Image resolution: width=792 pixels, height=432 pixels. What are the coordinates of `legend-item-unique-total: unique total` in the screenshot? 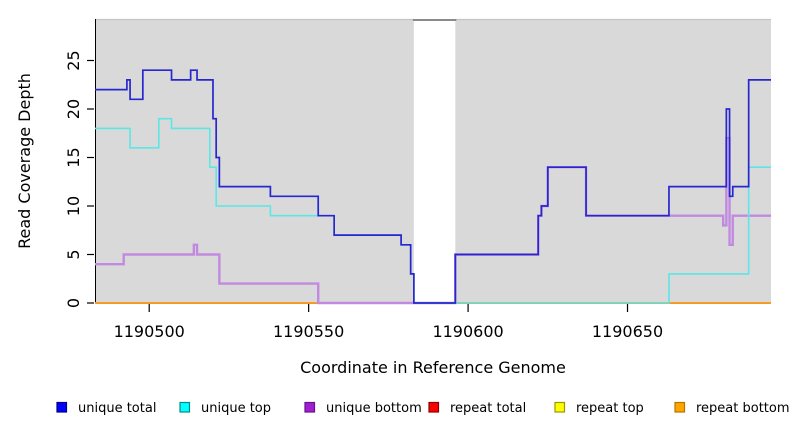 It's located at (106, 408).